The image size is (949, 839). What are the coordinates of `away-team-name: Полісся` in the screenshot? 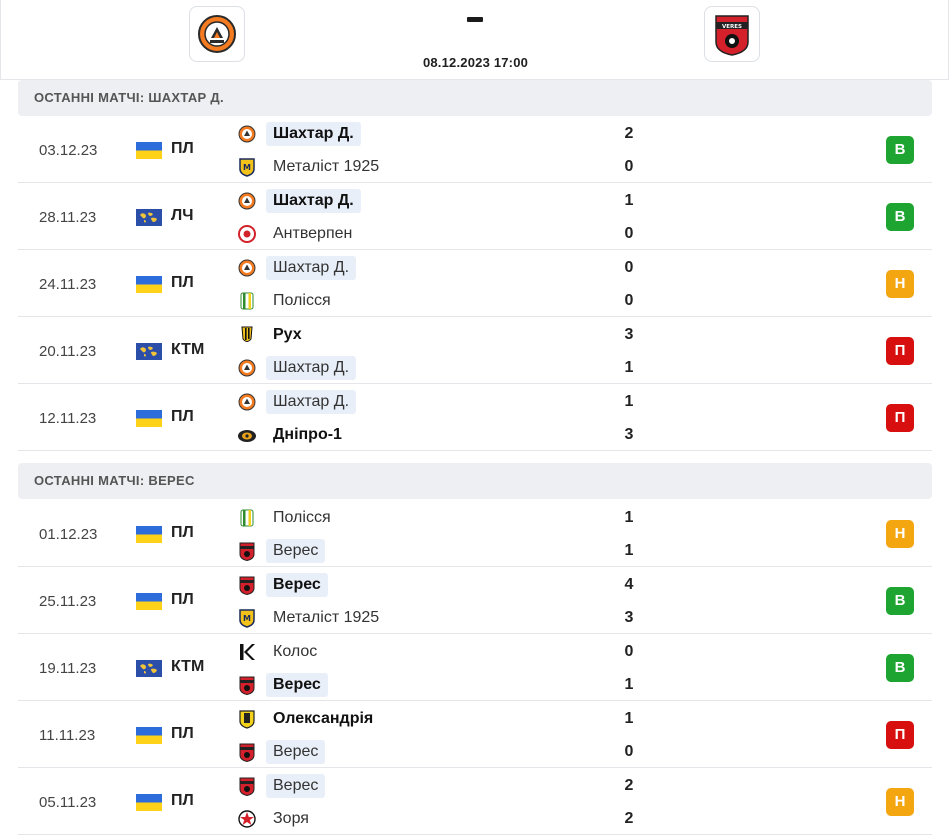 It's located at (302, 300).